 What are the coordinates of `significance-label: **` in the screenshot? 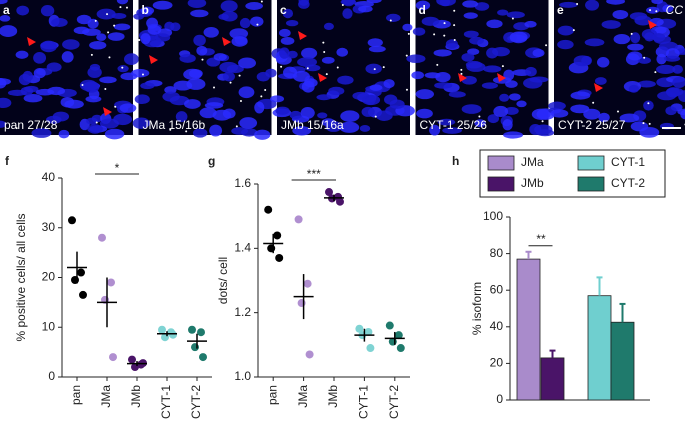 It's located at (541, 239).